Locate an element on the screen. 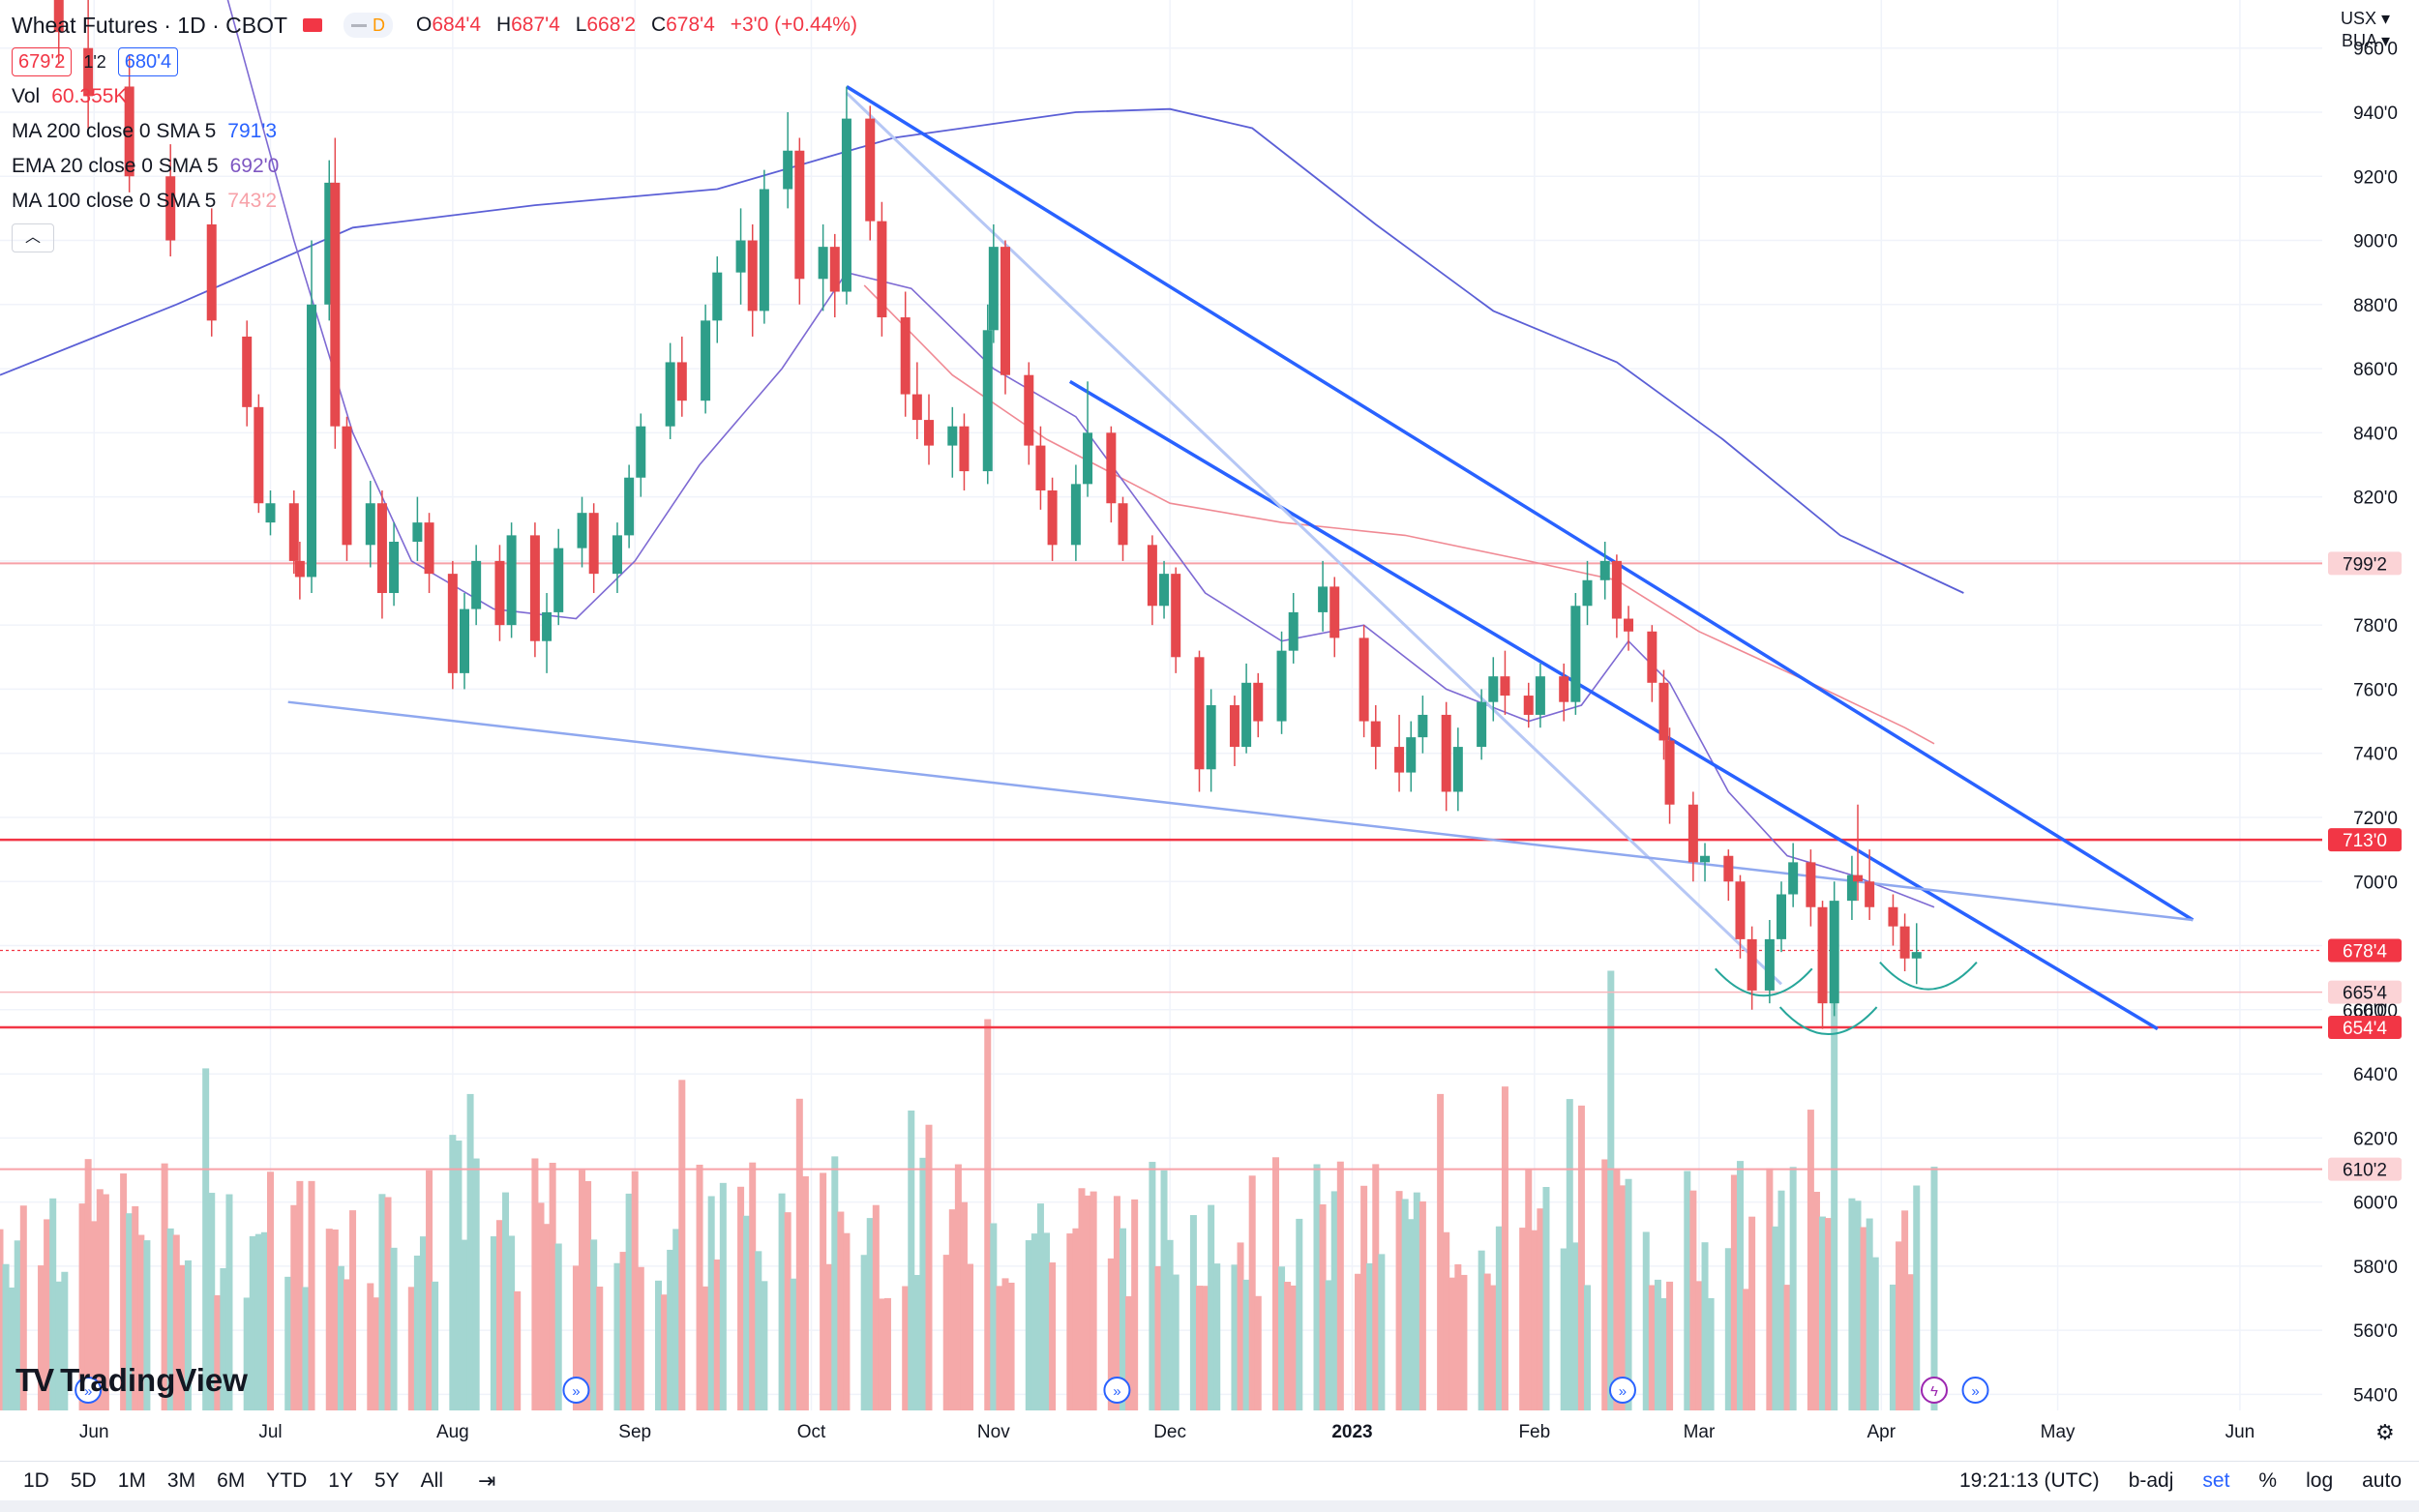  range-ytd-button: YTD is located at coordinates (287, 1481).